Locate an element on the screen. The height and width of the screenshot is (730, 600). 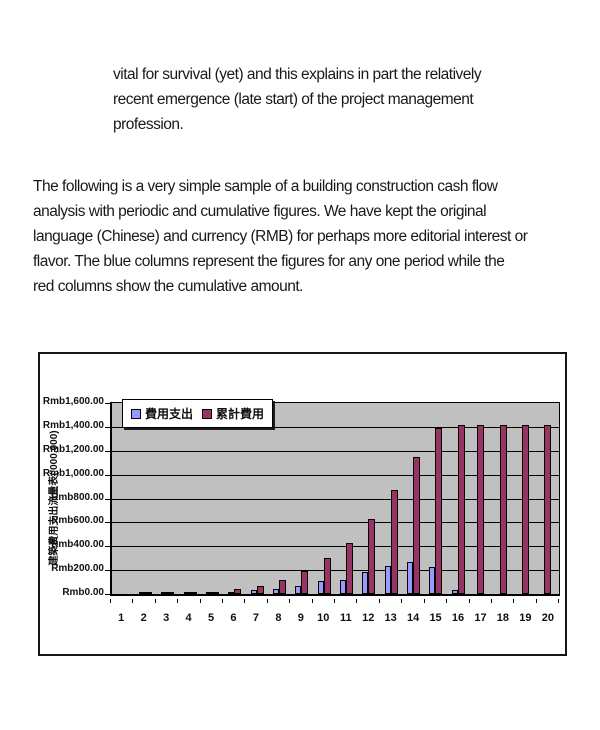
legend-item-period: 費用支出 is located at coordinates (162, 413).